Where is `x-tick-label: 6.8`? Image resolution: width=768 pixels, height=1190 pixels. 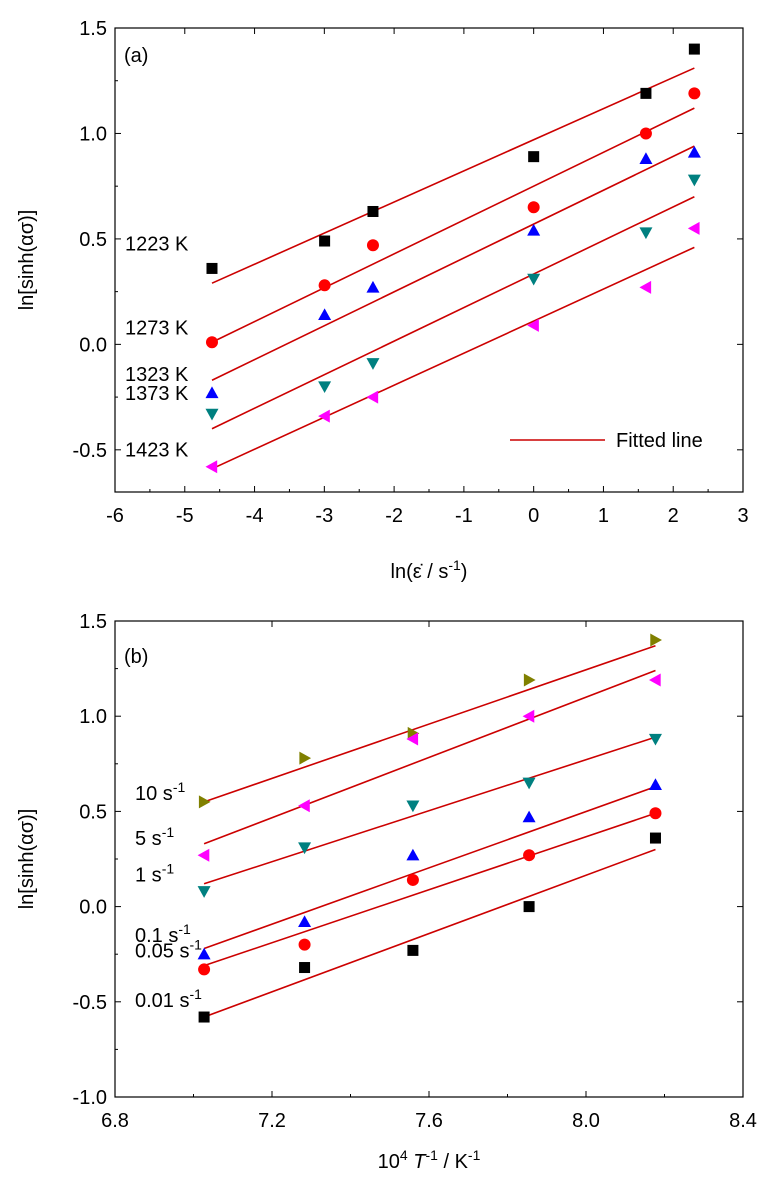
x-tick-label: 6.8 is located at coordinates (115, 1121).